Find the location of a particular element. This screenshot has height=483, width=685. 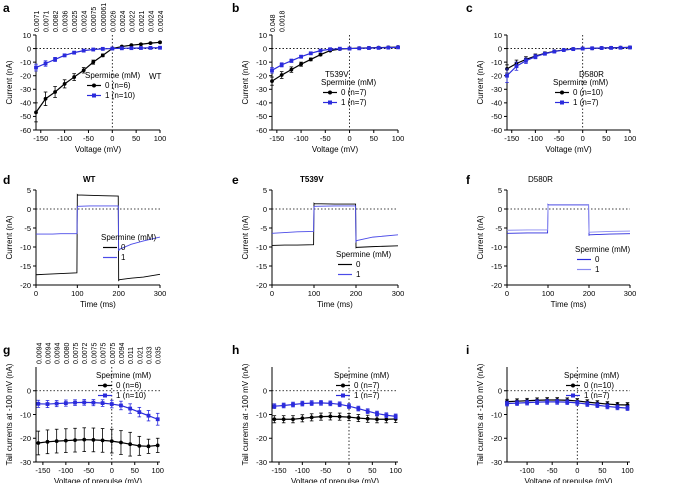

y-tick-label: -15 is located at coordinates (496, 266).